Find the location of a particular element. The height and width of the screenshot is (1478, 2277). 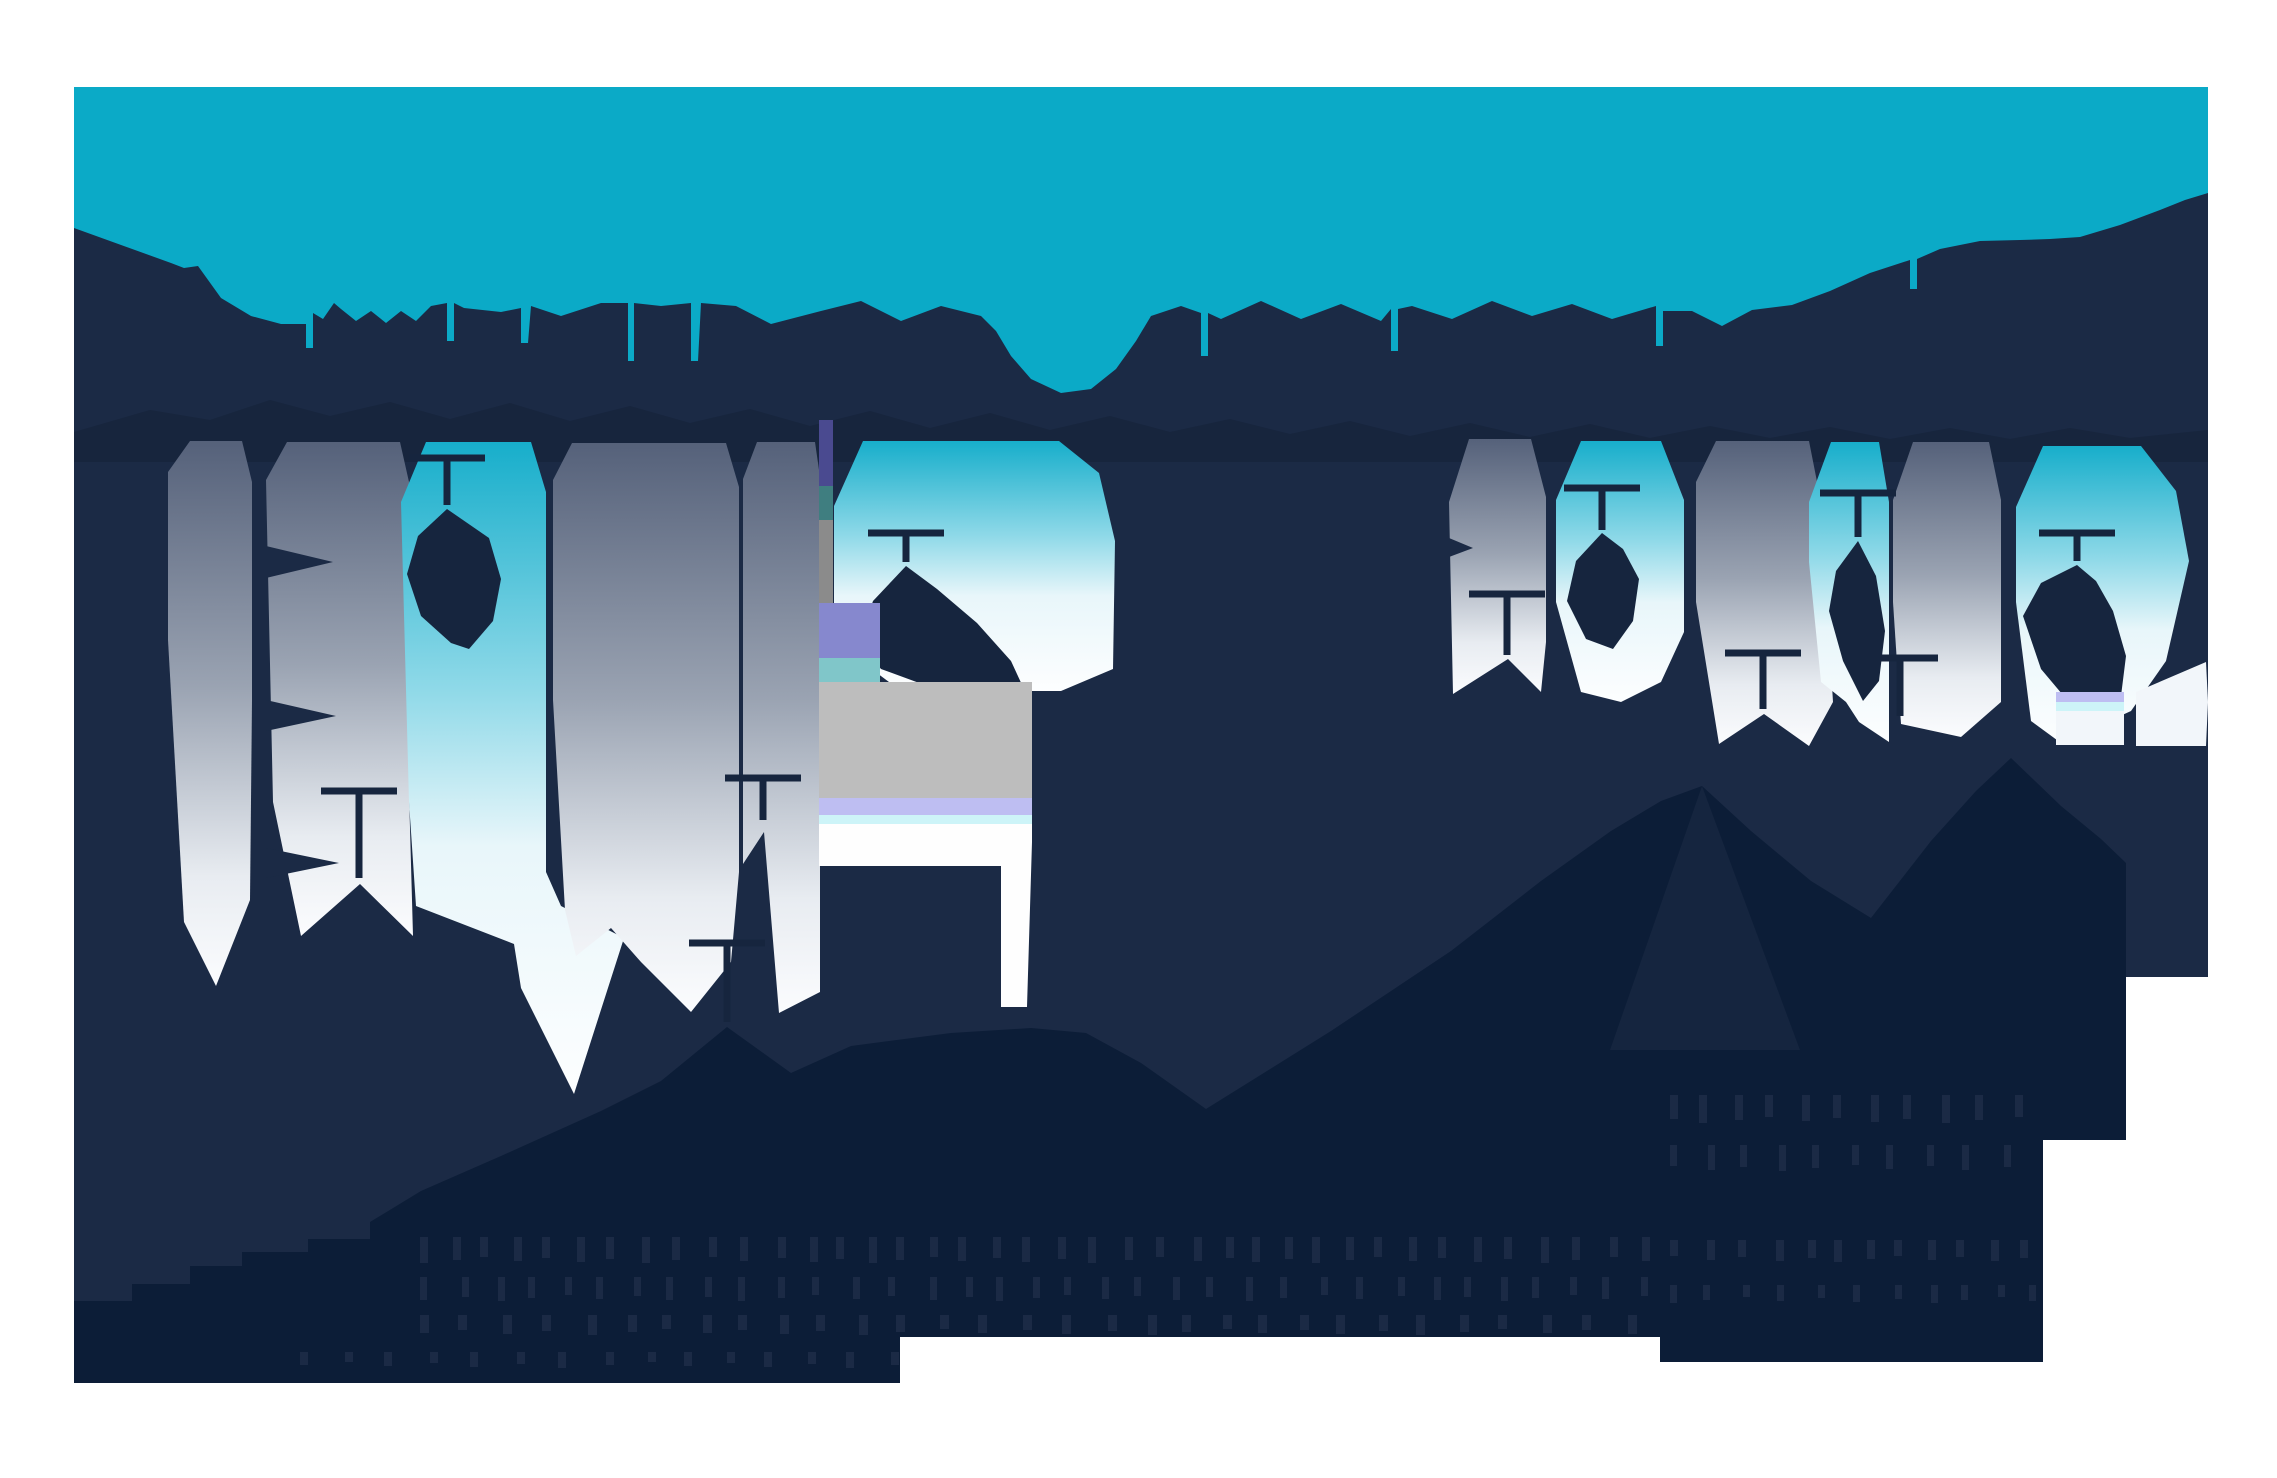

strip-darkteal is located at coordinates (826, 503).